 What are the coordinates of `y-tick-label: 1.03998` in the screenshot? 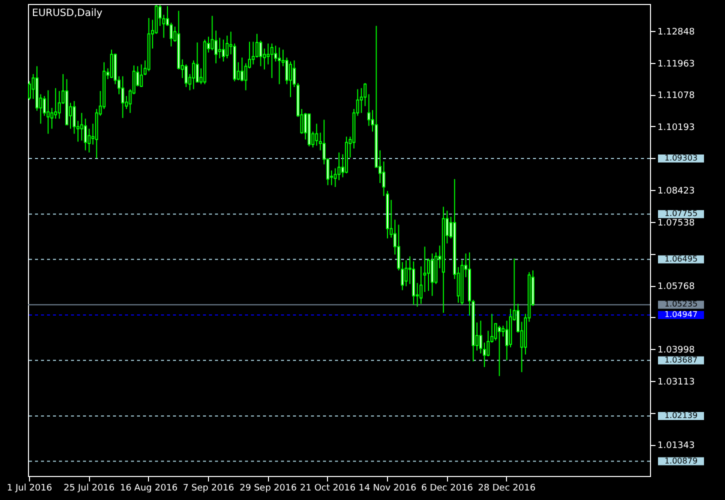 It's located at (676, 351).